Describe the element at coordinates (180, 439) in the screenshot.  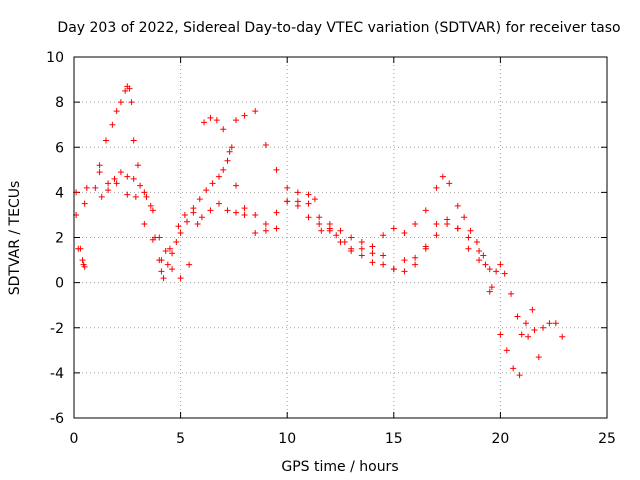
I see `x-tick-label: 5` at that location.